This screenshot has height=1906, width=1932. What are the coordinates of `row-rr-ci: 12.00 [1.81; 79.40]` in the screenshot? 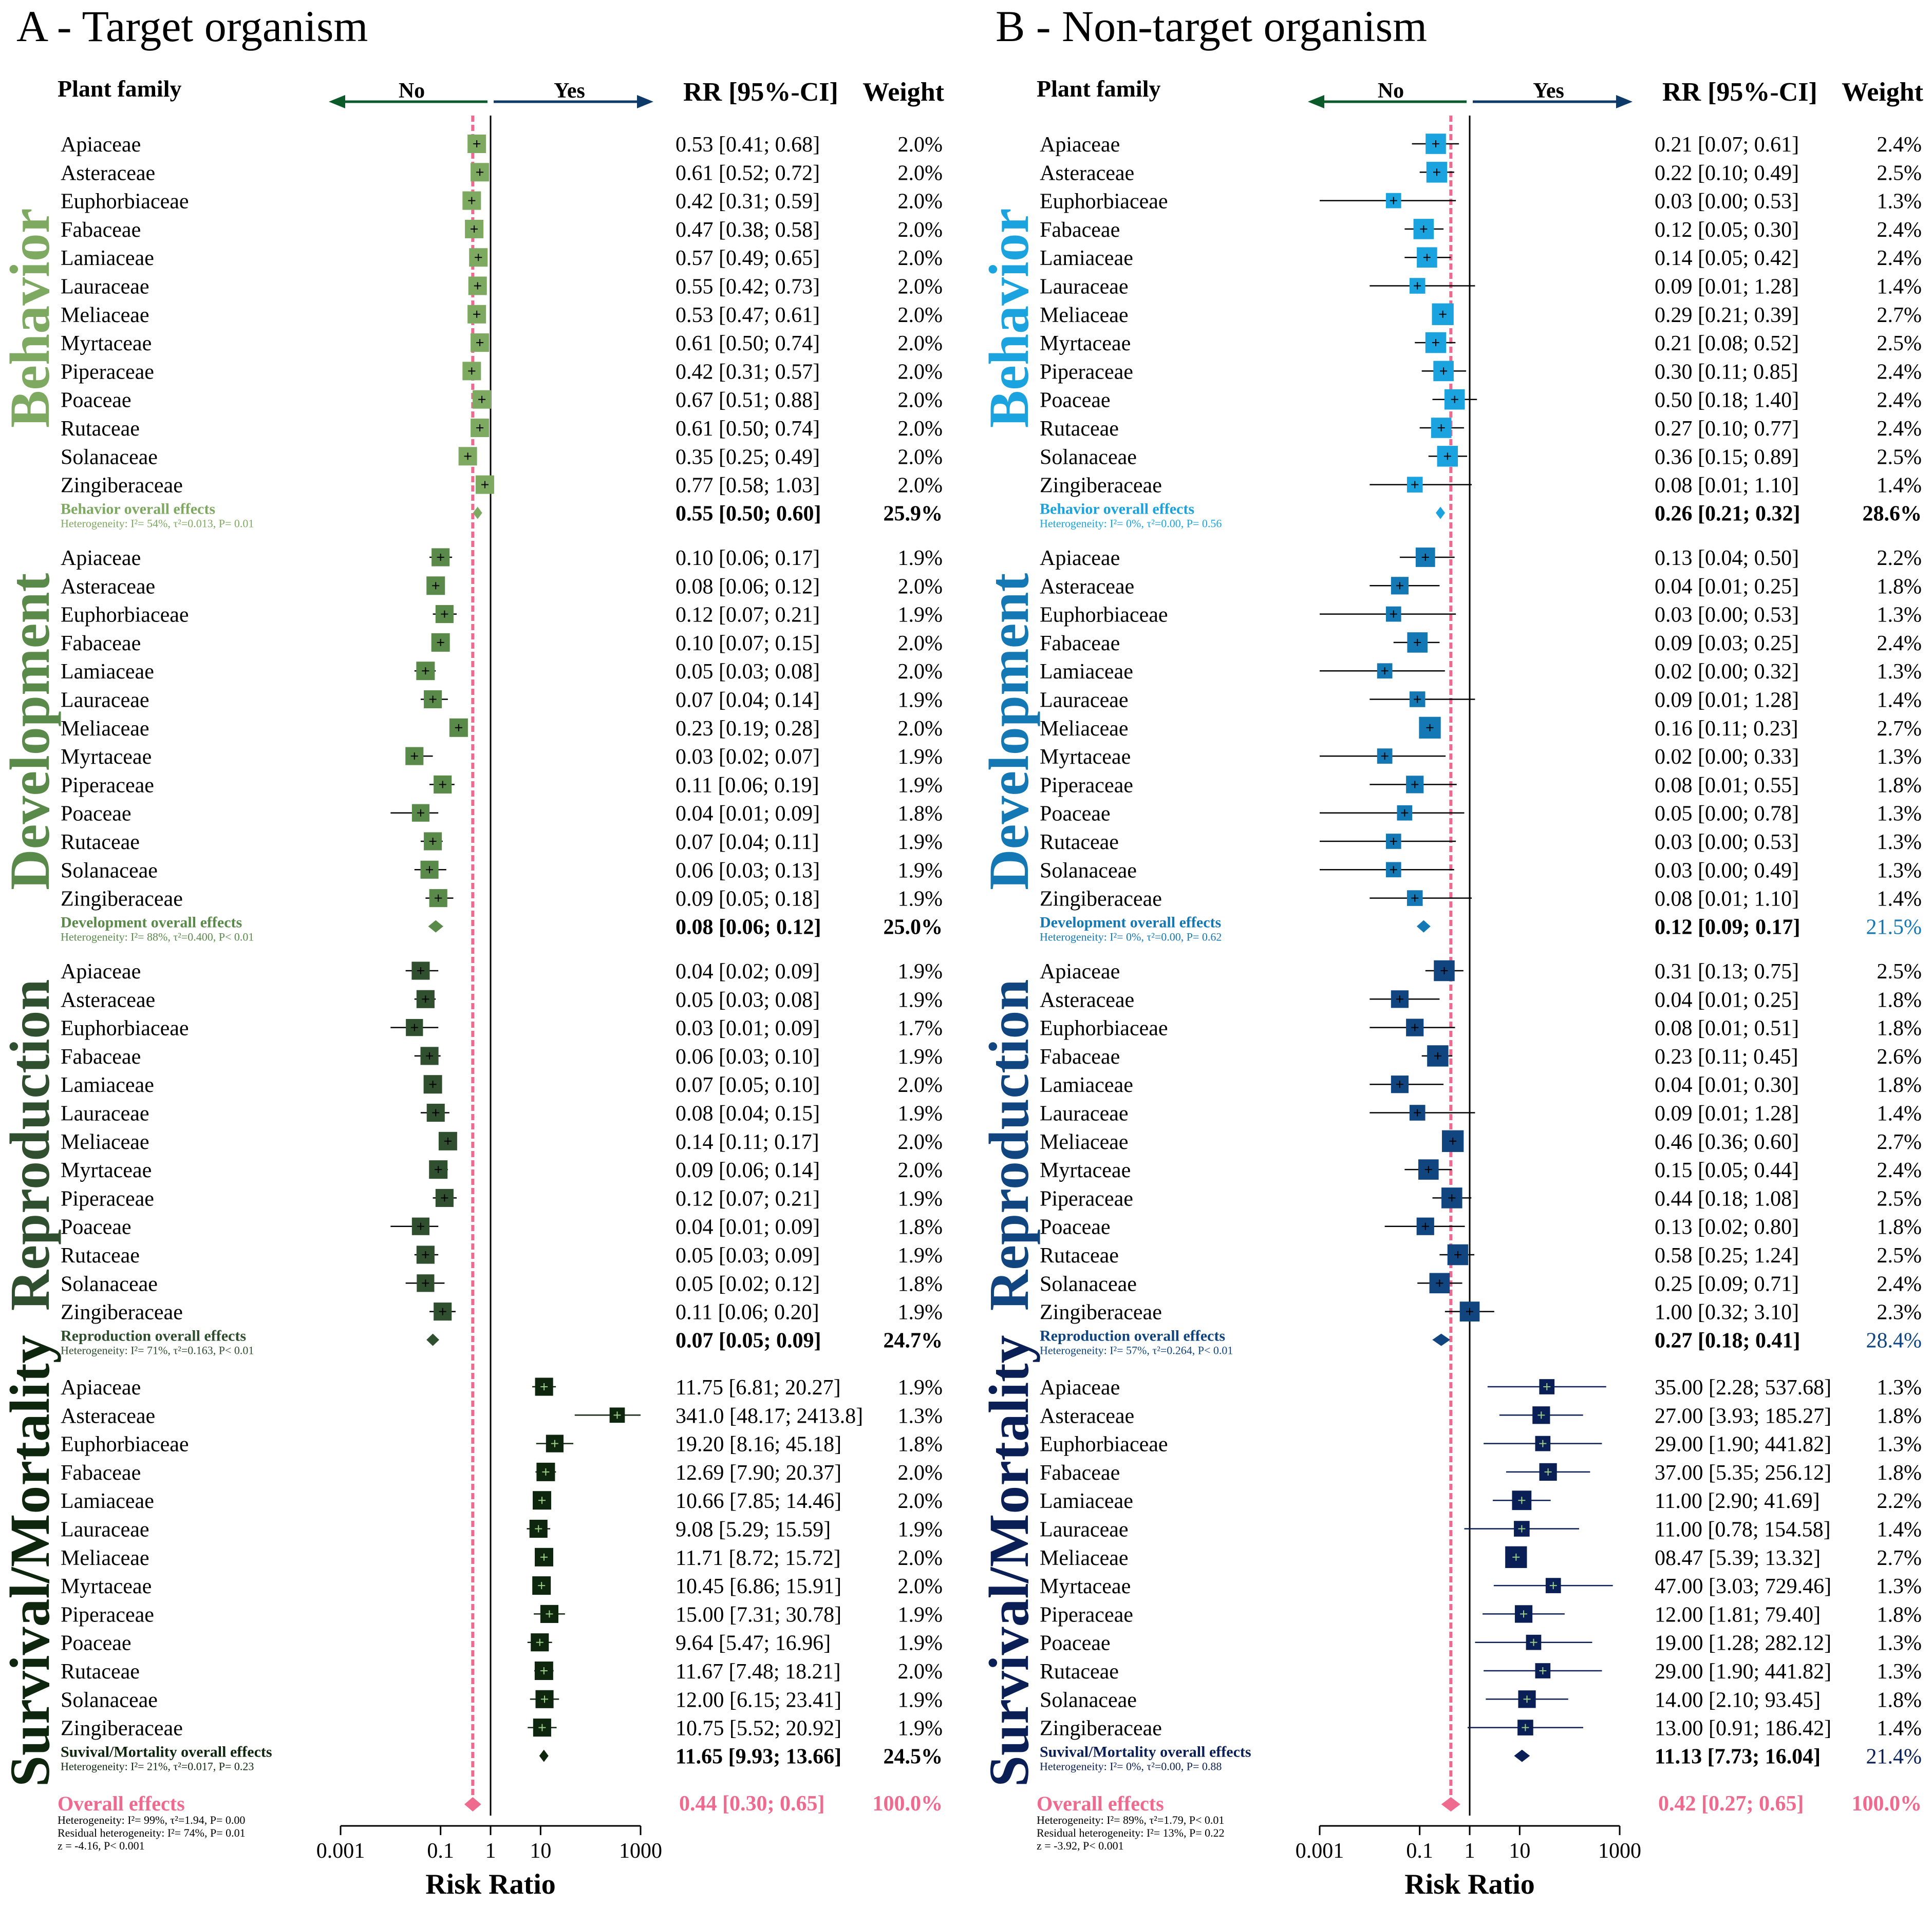 It's located at (1738, 1615).